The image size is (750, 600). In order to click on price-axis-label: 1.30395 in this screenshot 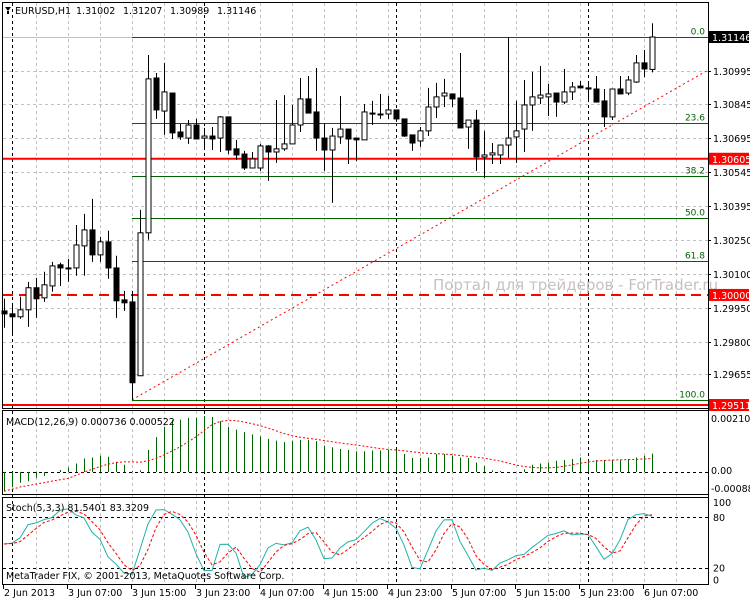, I will do `click(731, 207)`.